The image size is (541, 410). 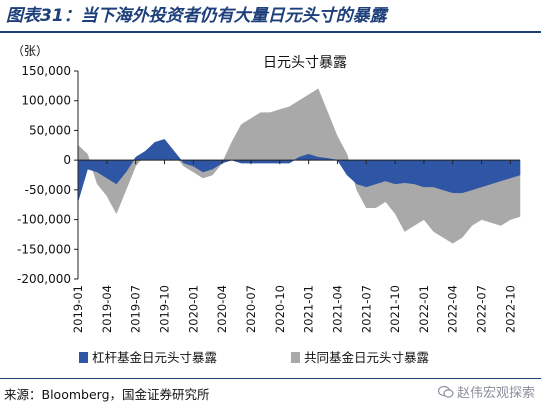 I want to click on bottom-rule, so click(x=270, y=378).